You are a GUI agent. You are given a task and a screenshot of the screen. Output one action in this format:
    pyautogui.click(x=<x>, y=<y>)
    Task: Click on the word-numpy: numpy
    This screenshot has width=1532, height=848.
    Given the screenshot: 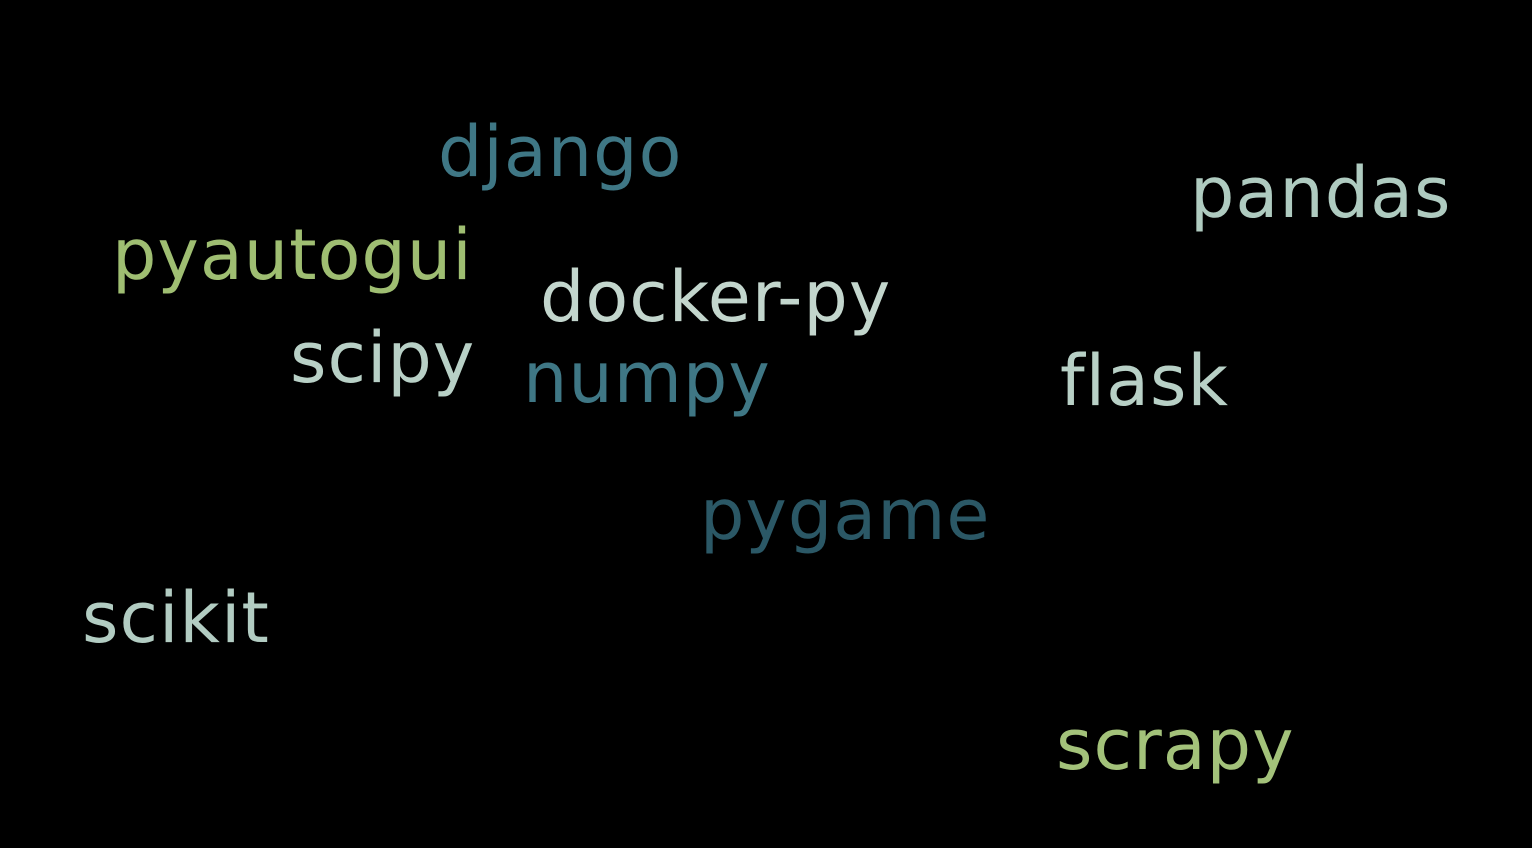 What is the action you would take?
    pyautogui.click(x=647, y=378)
    